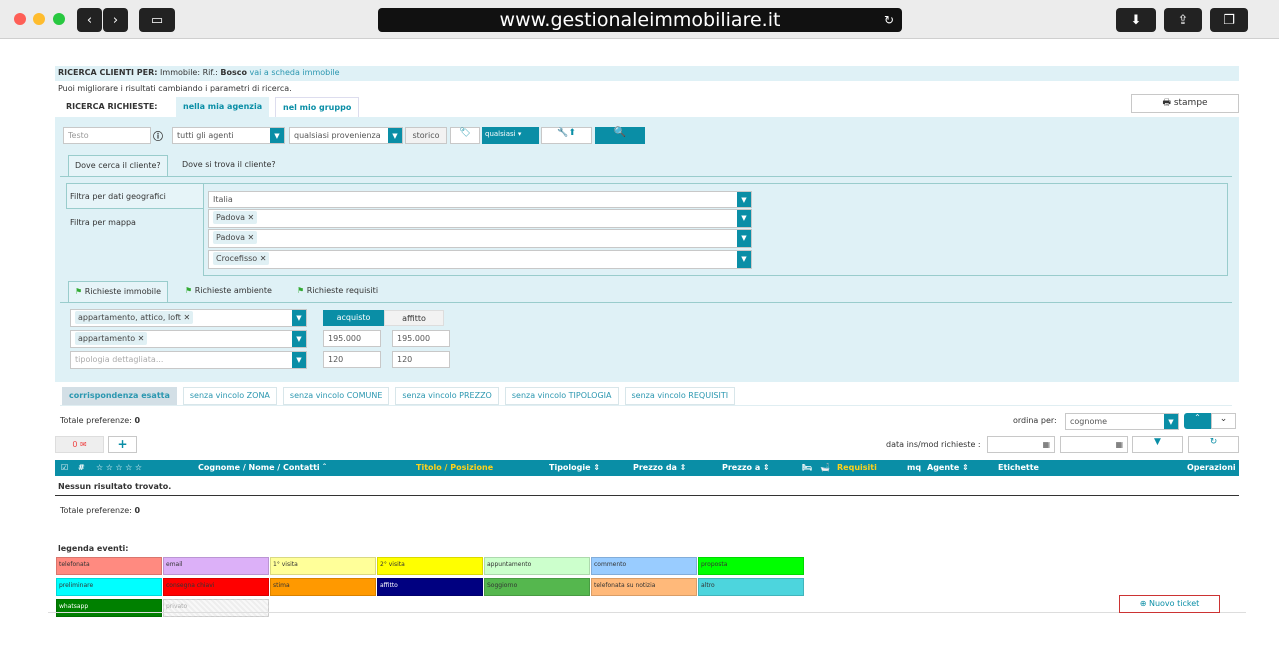 The width and height of the screenshot is (1279, 649). I want to click on envelope-icon: ✉, so click(83, 444).